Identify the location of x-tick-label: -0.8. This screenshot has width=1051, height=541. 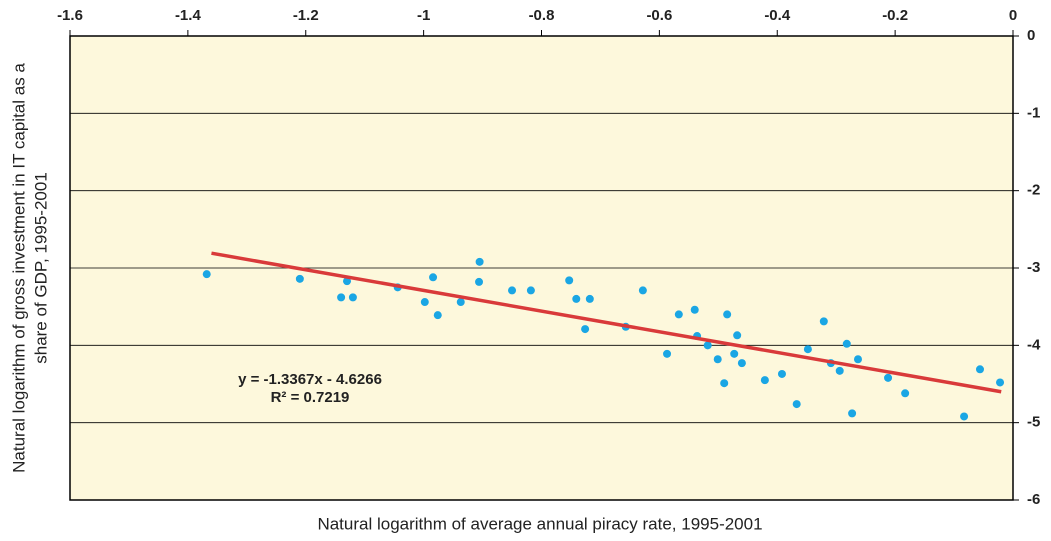
(542, 15).